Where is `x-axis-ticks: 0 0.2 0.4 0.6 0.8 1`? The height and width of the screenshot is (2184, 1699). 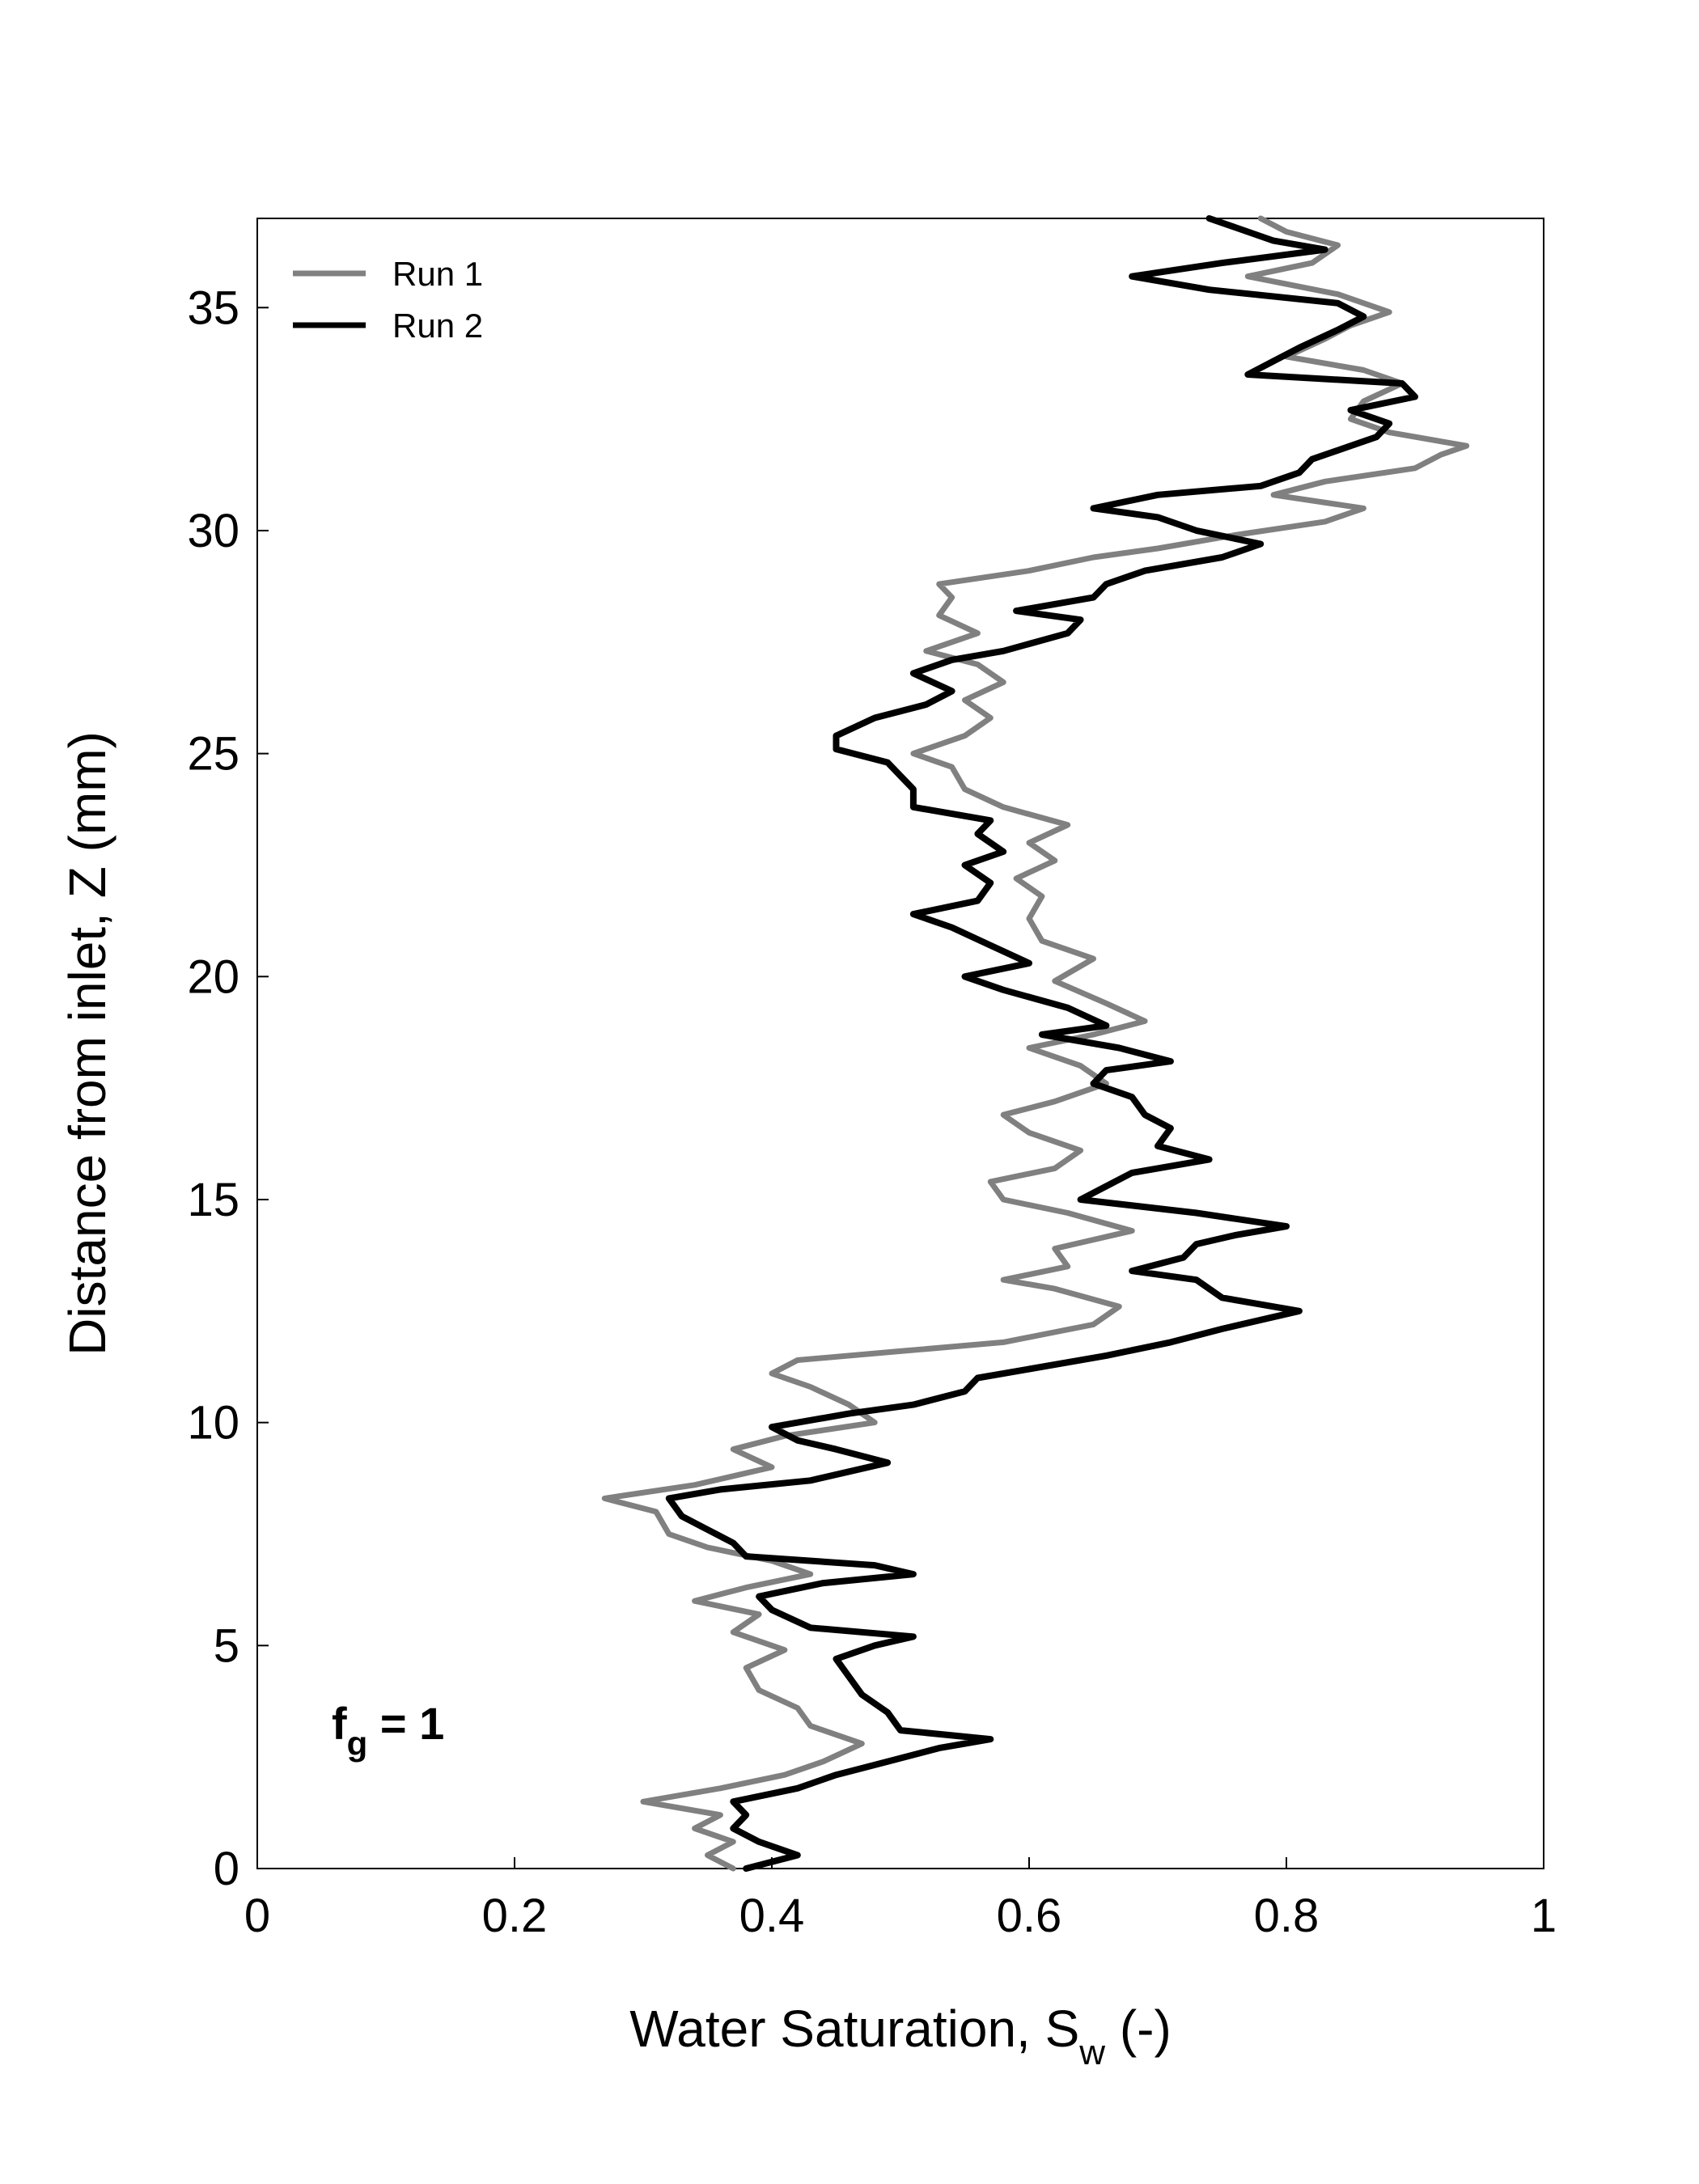
x-axis-ticks: 0 0.2 0.4 0.6 0.8 1 is located at coordinates (901, 1899).